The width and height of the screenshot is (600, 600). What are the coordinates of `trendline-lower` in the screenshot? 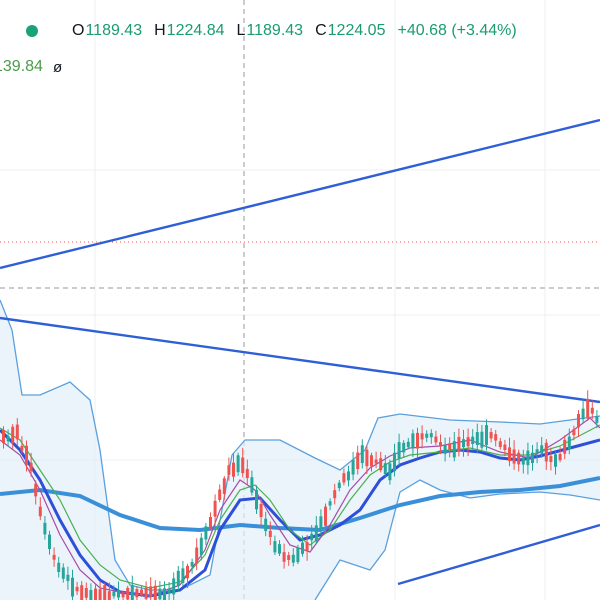 It's located at (498, 554).